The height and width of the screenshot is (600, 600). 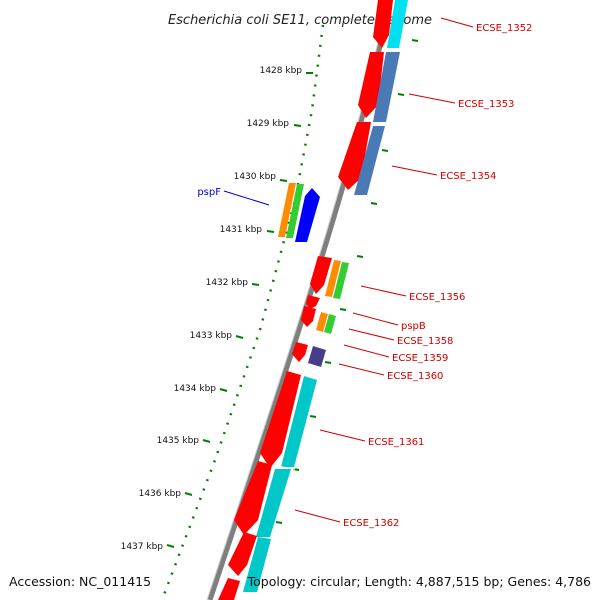 What do you see at coordinates (383, 24) in the screenshot?
I see `cds-ecse1352-red` at bounding box center [383, 24].